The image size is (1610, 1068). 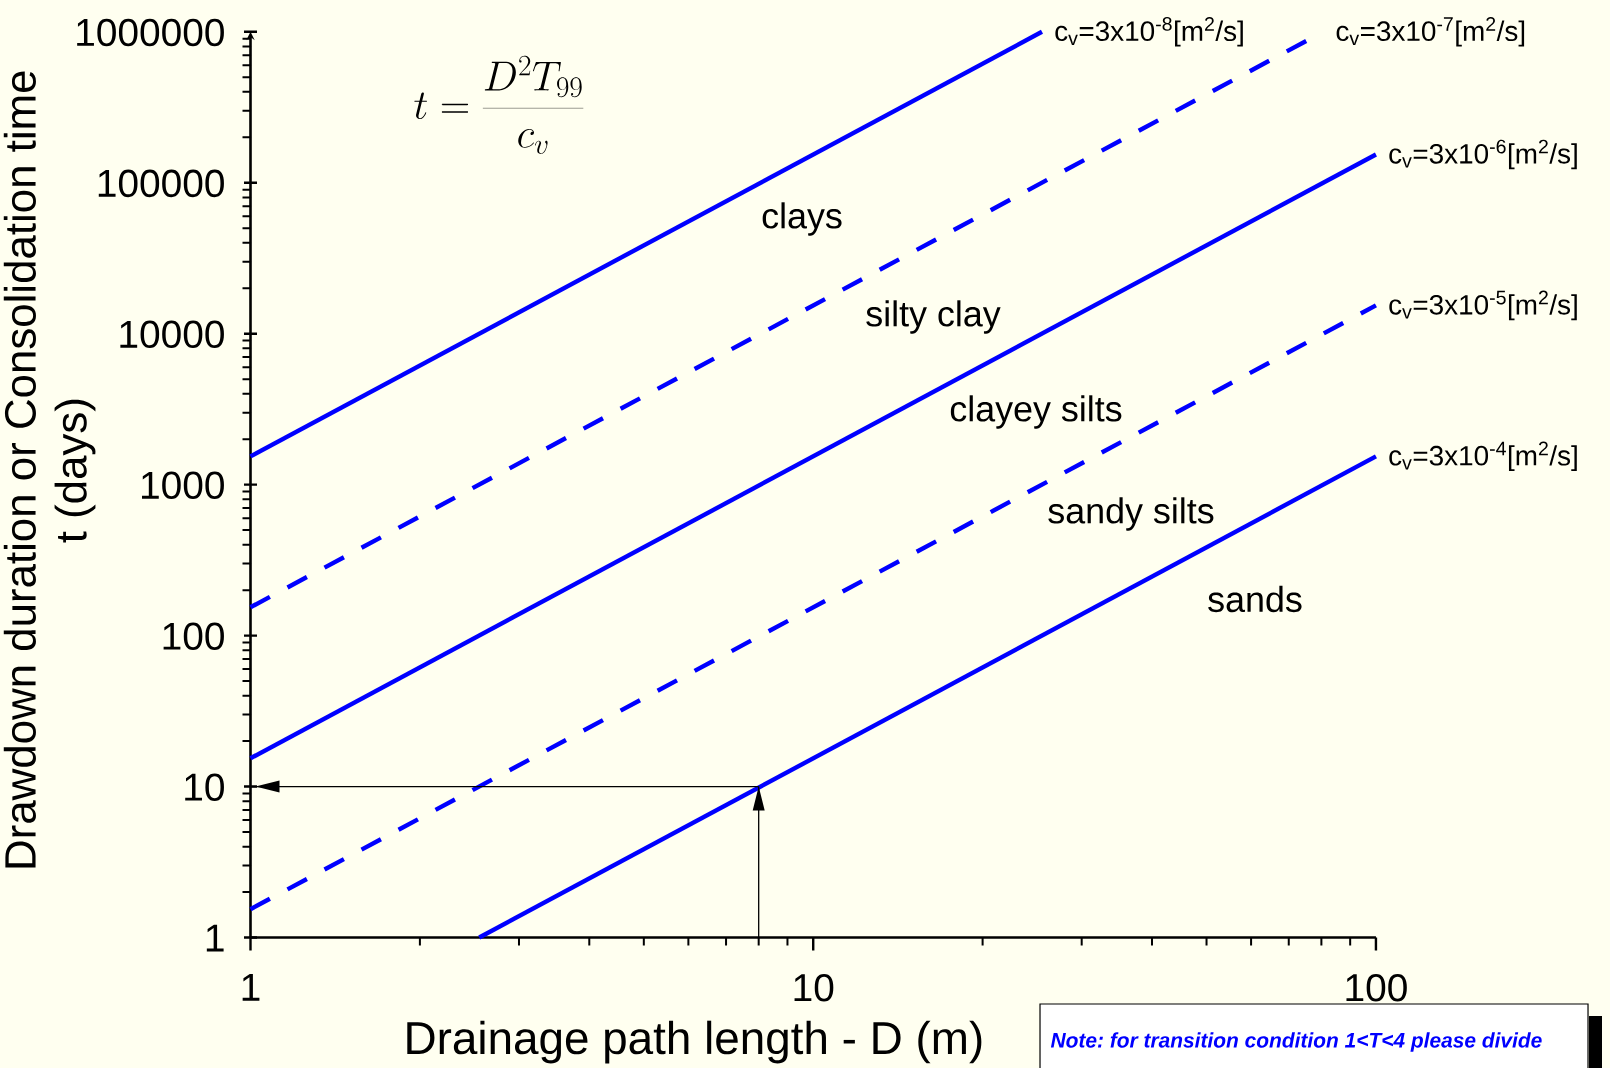 I want to click on x-axis-title: Drainage path length - D (m), so click(x=694, y=1042).